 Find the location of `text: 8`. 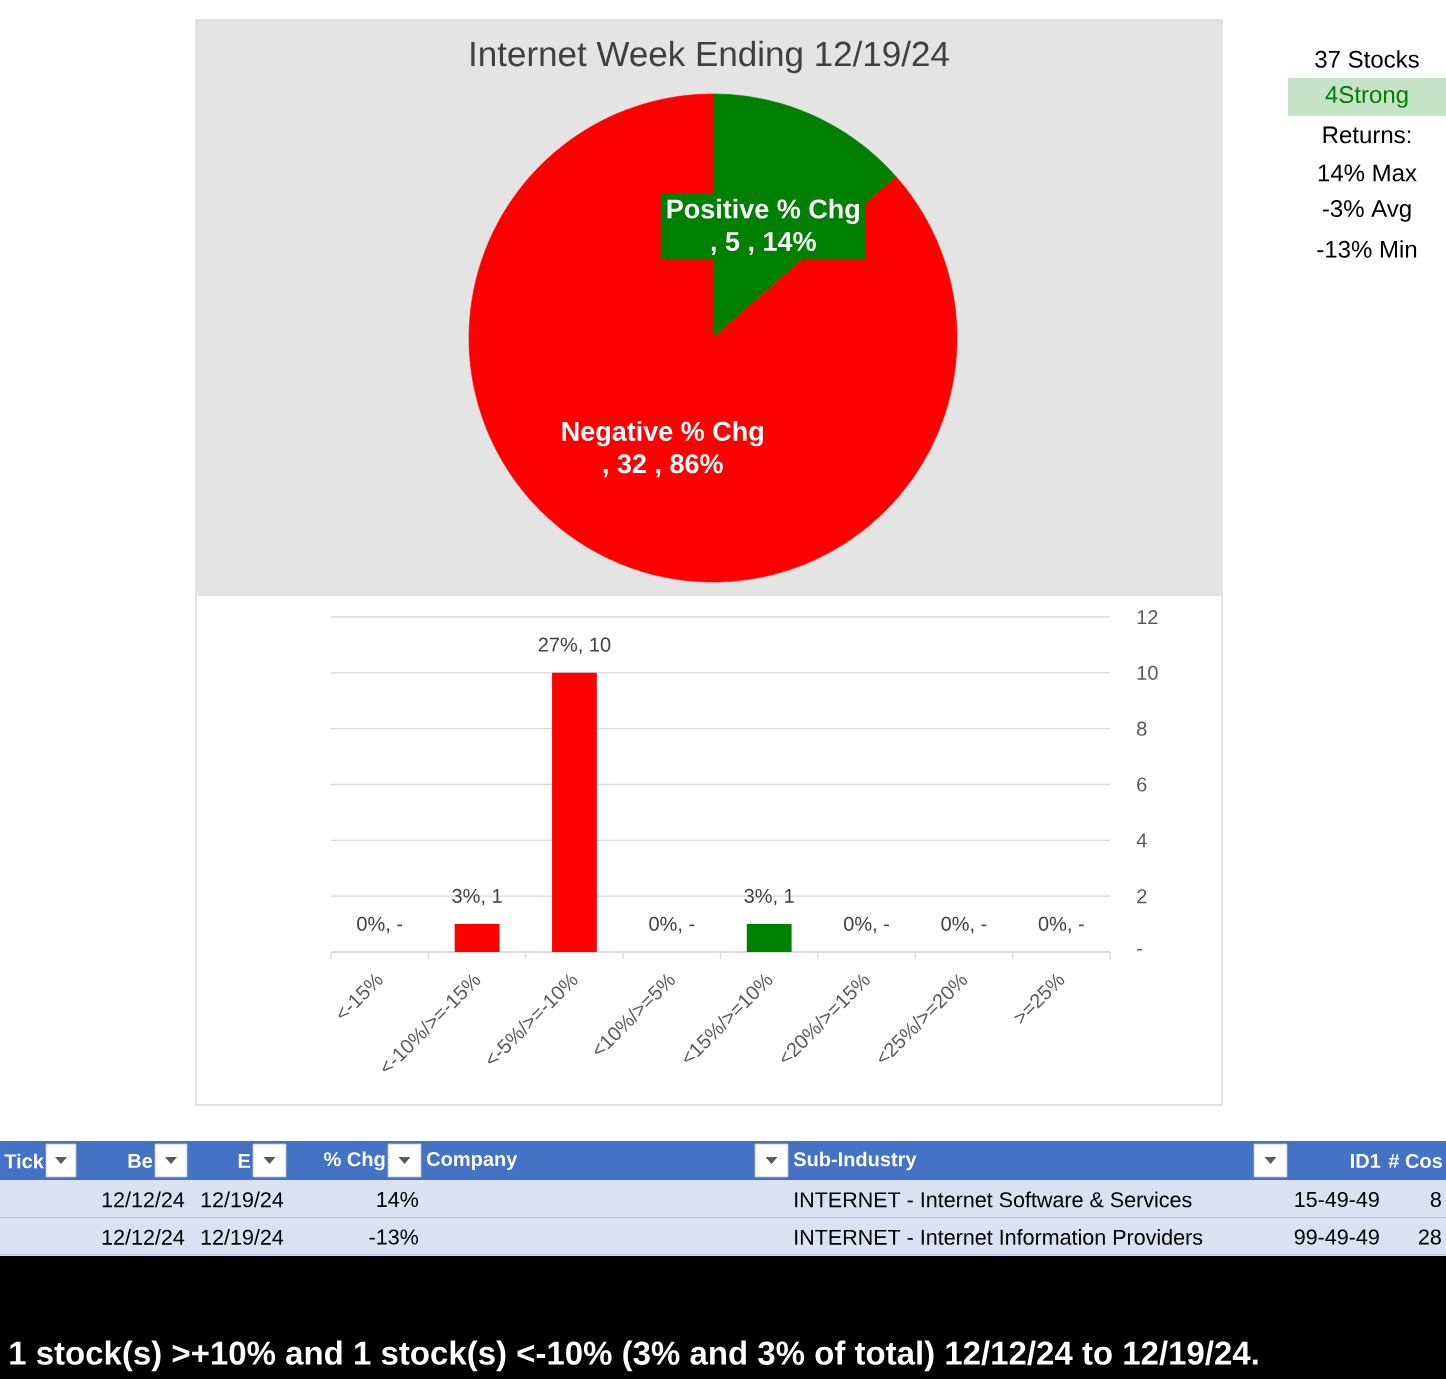

text: 8 is located at coordinates (1435, 1199).